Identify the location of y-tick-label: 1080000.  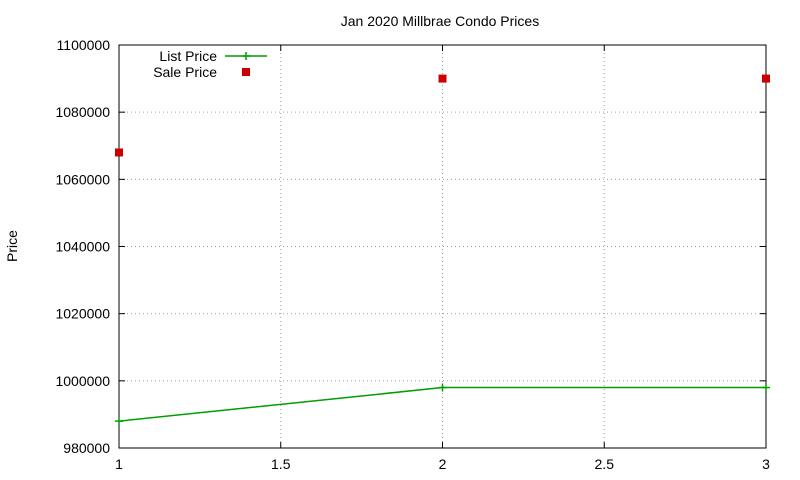
(82, 112).